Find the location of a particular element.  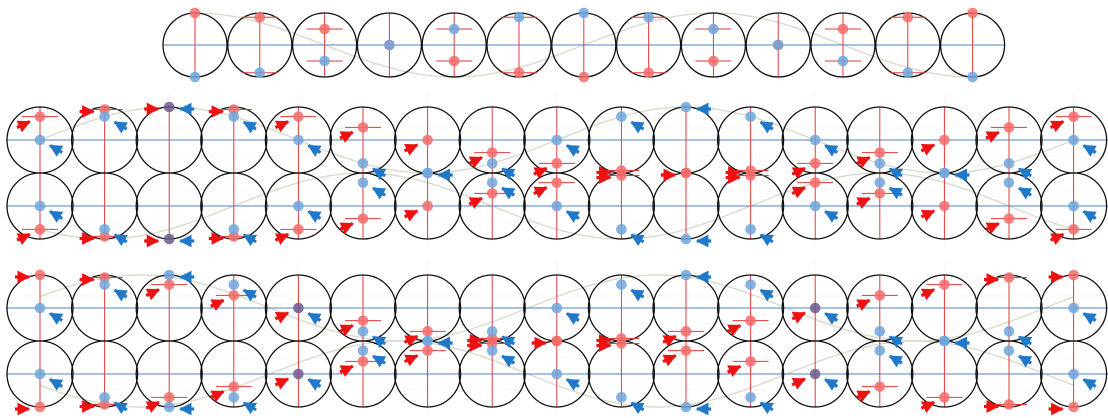

bottom-overlap-point is located at coordinates (815, 308).